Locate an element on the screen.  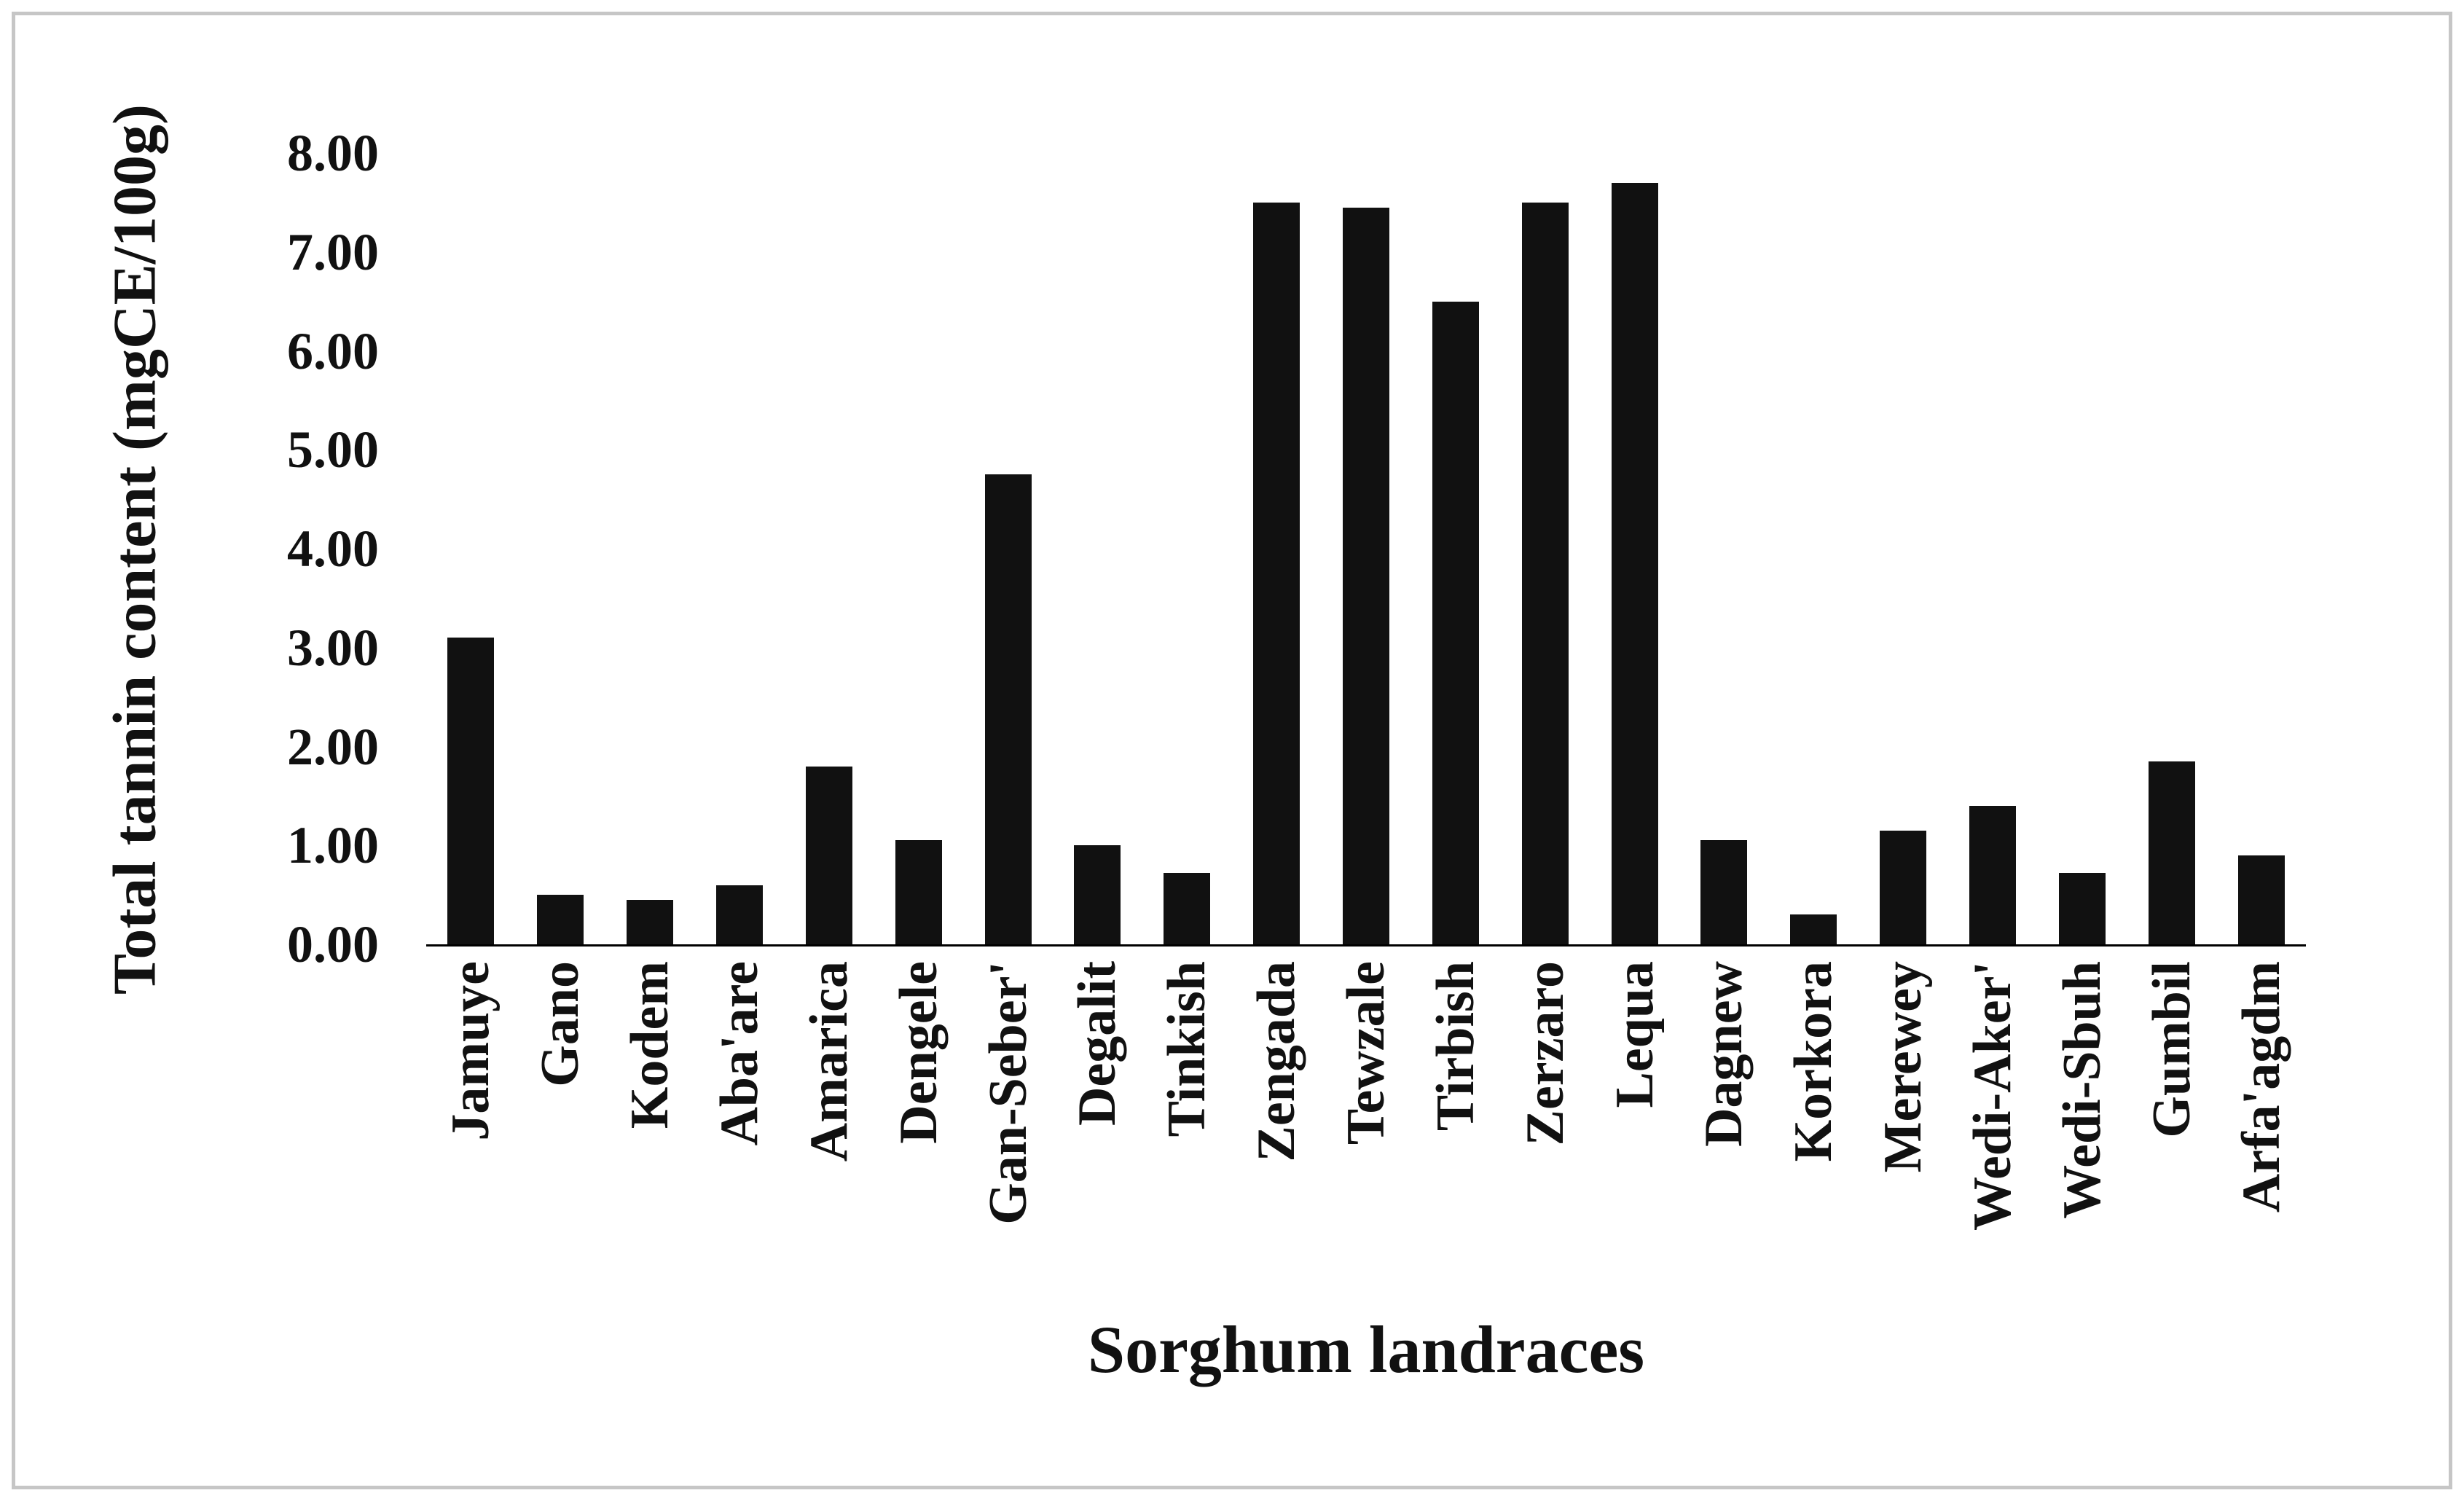
y-tick-label: 6.00 is located at coordinates (333, 350).